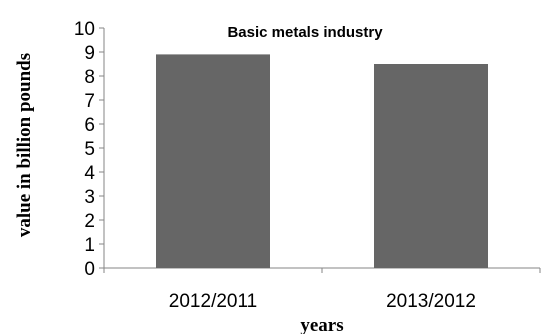 This screenshot has width=549, height=334. Describe the element at coordinates (321, 324) in the screenshot. I see `x-axis-title: years` at that location.